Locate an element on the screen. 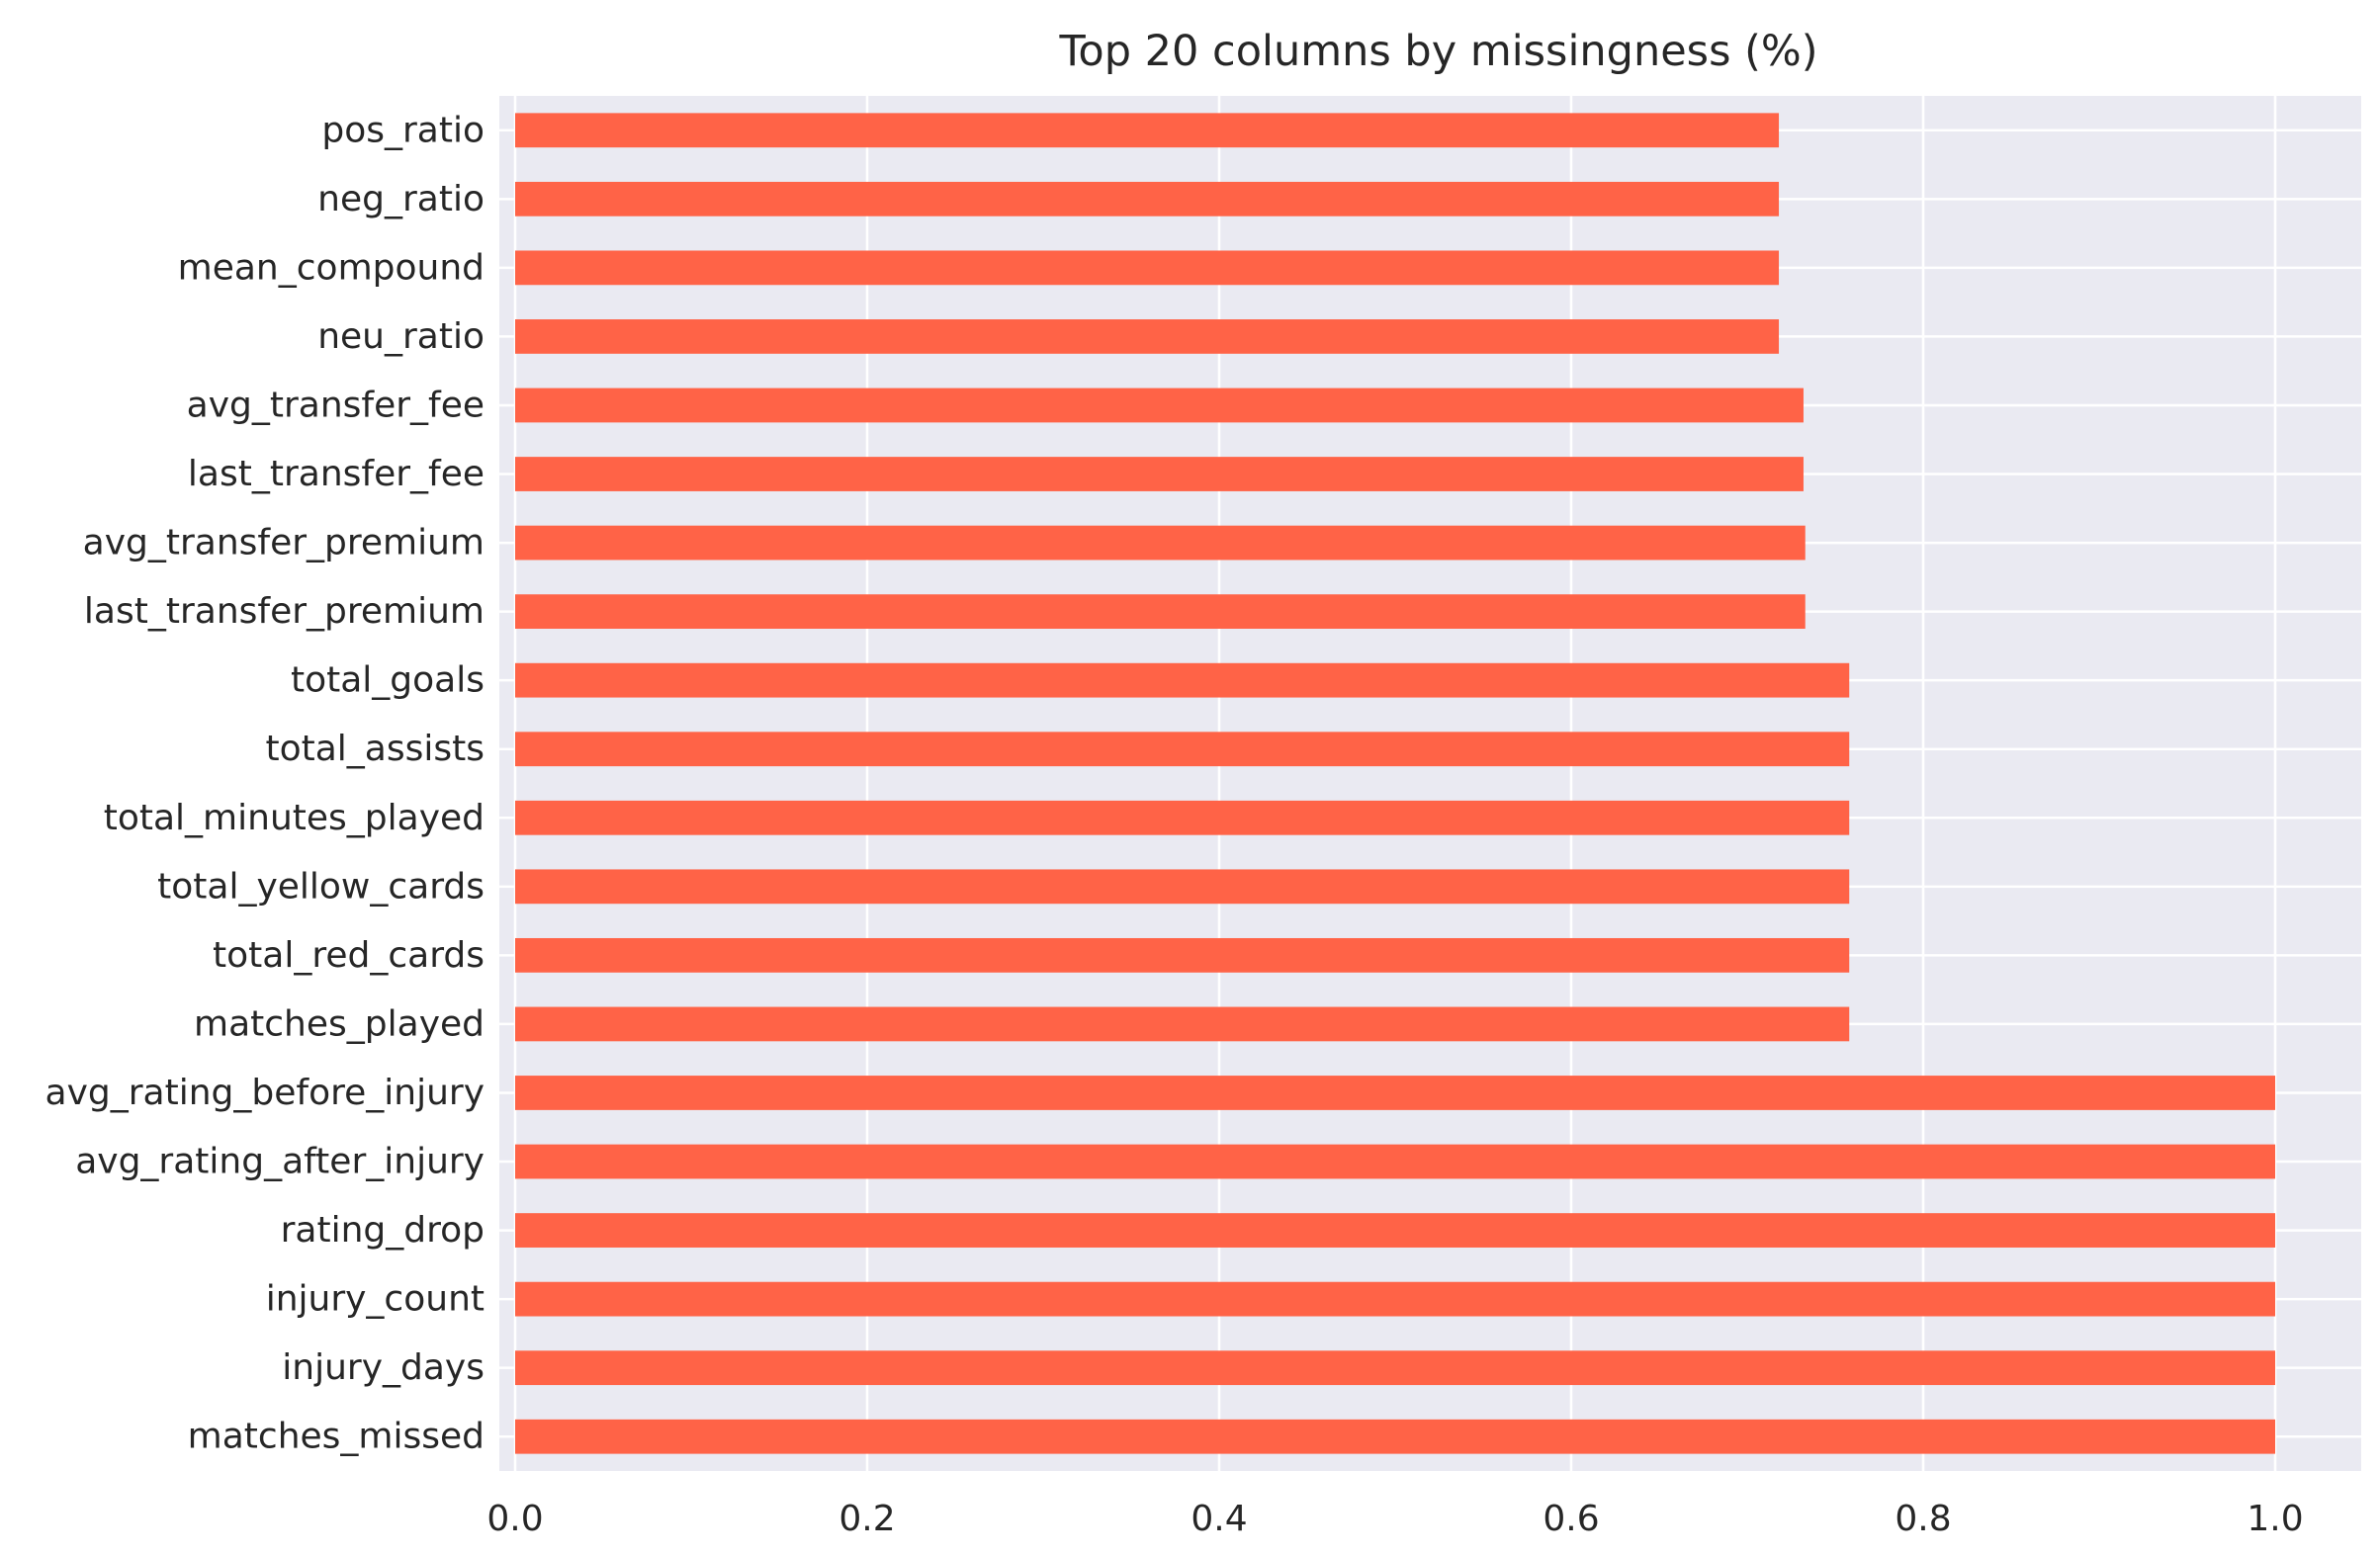  x-tick-label: 0.6 is located at coordinates (1571, 1519).